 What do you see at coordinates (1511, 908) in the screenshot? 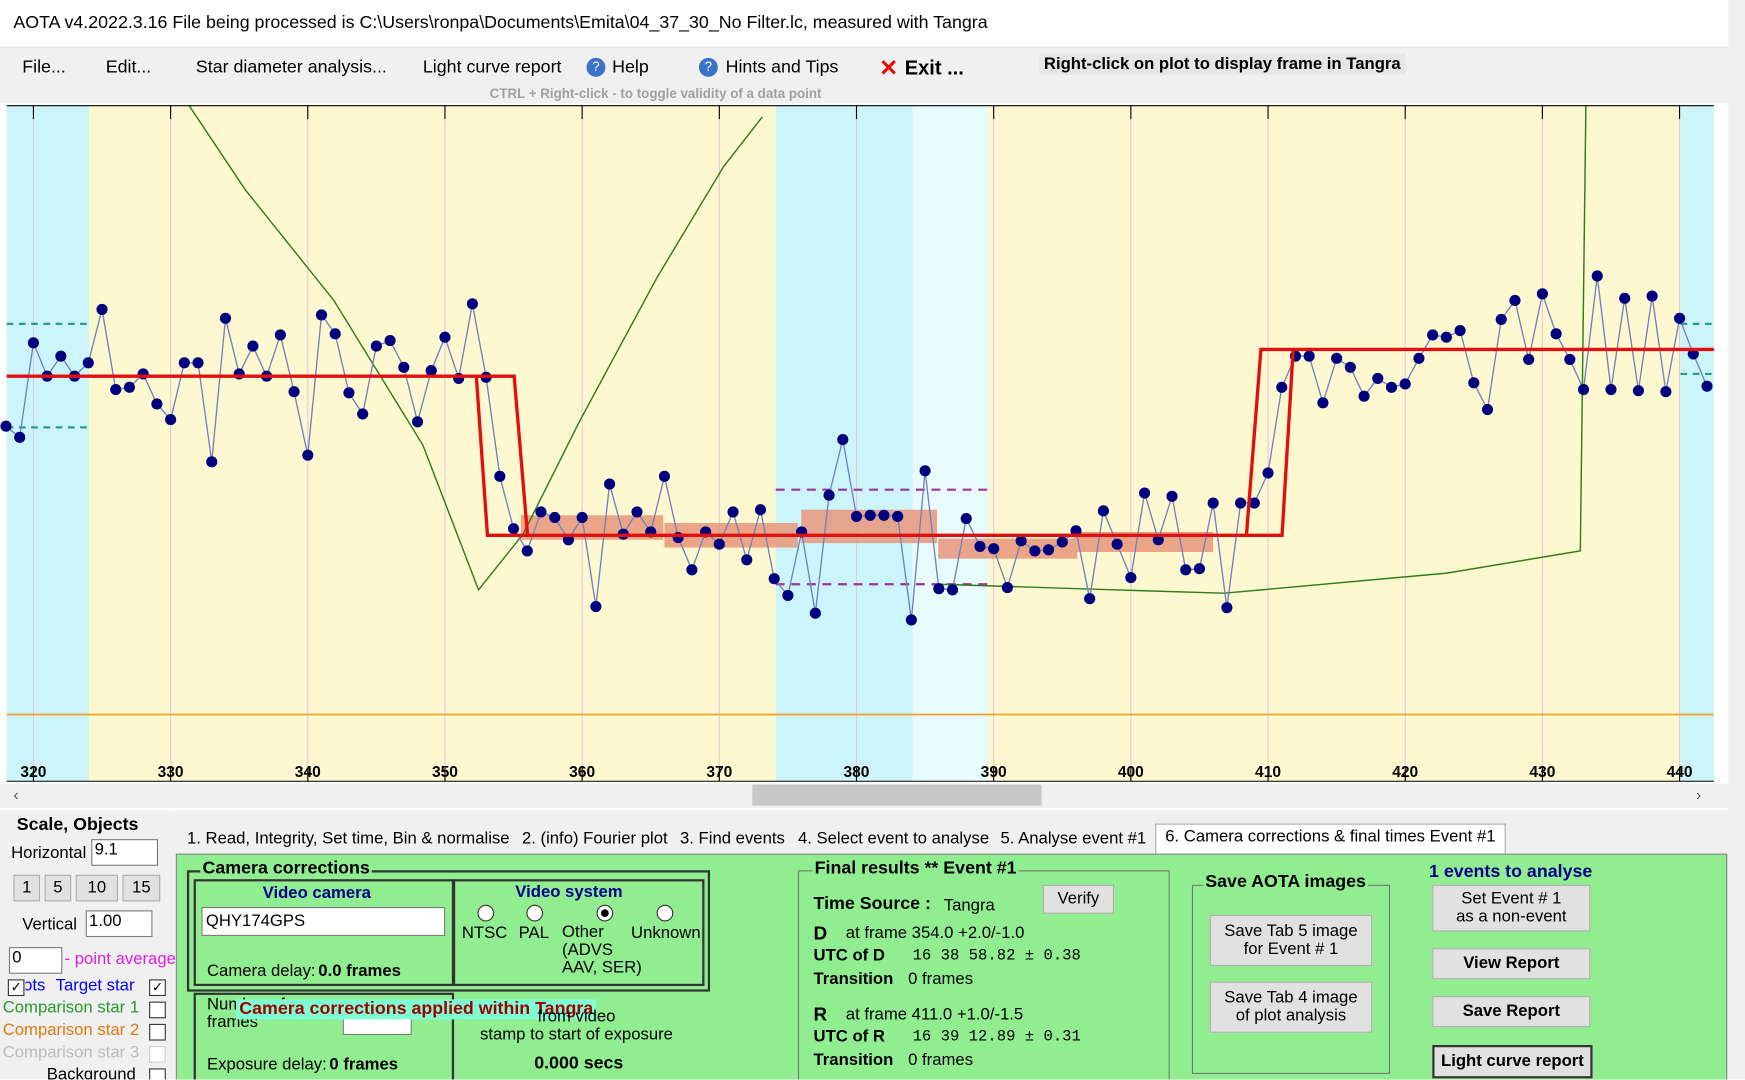
I see `non-event-button: Set Event # 1 as a non-event` at bounding box center [1511, 908].